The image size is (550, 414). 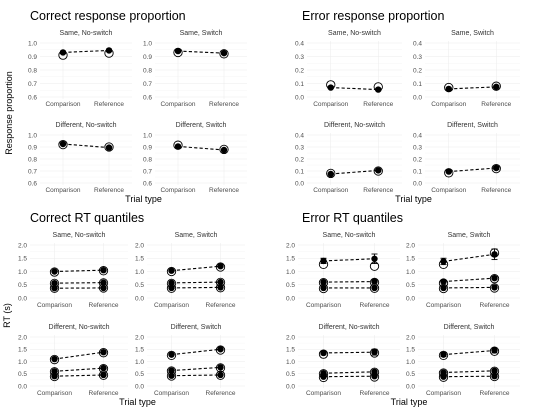 I want to click on y-axis-label: Response proportion, so click(x=9, y=113).